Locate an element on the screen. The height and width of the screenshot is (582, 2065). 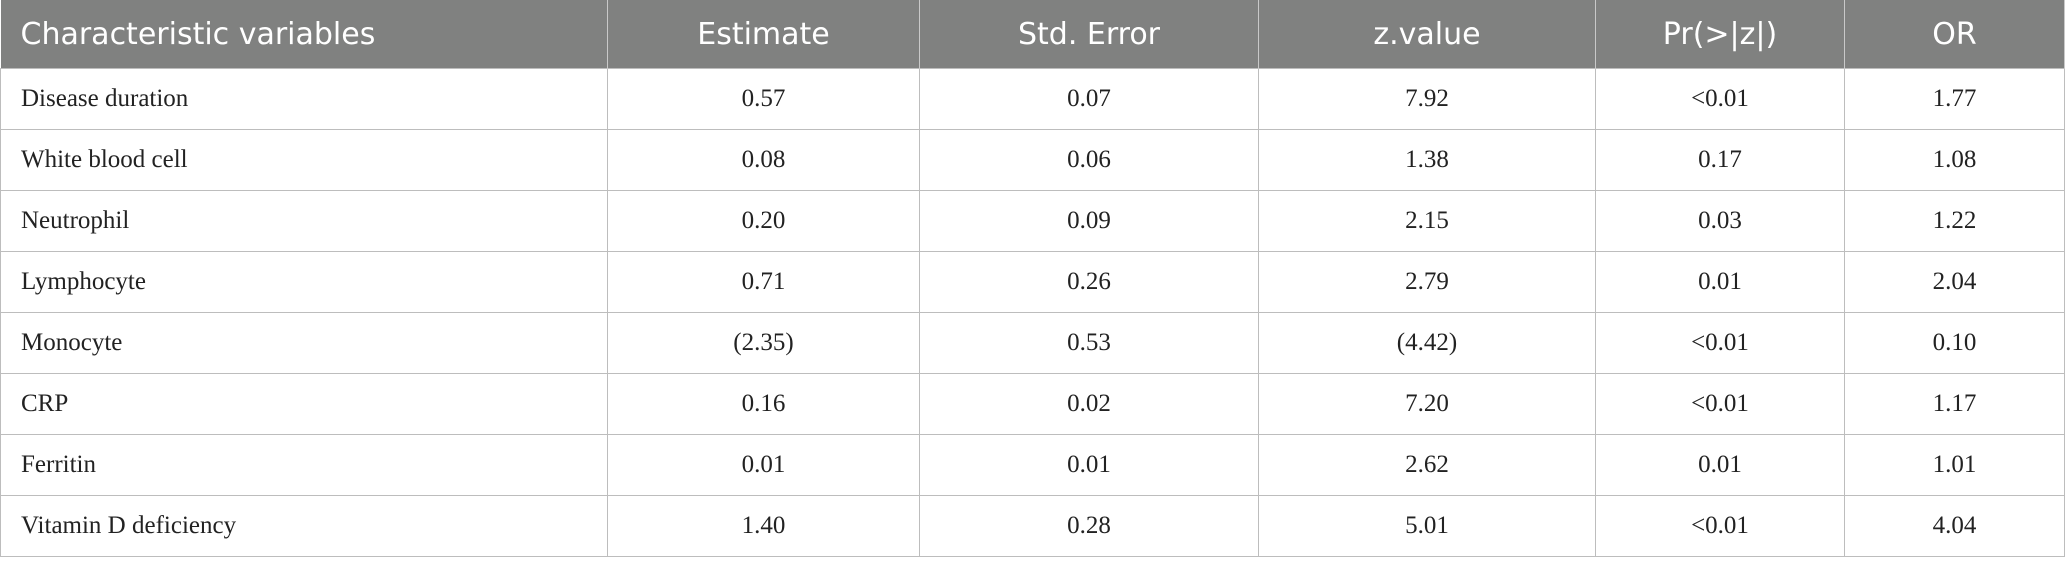
table-cell: 1.77 is located at coordinates (1954, 99).